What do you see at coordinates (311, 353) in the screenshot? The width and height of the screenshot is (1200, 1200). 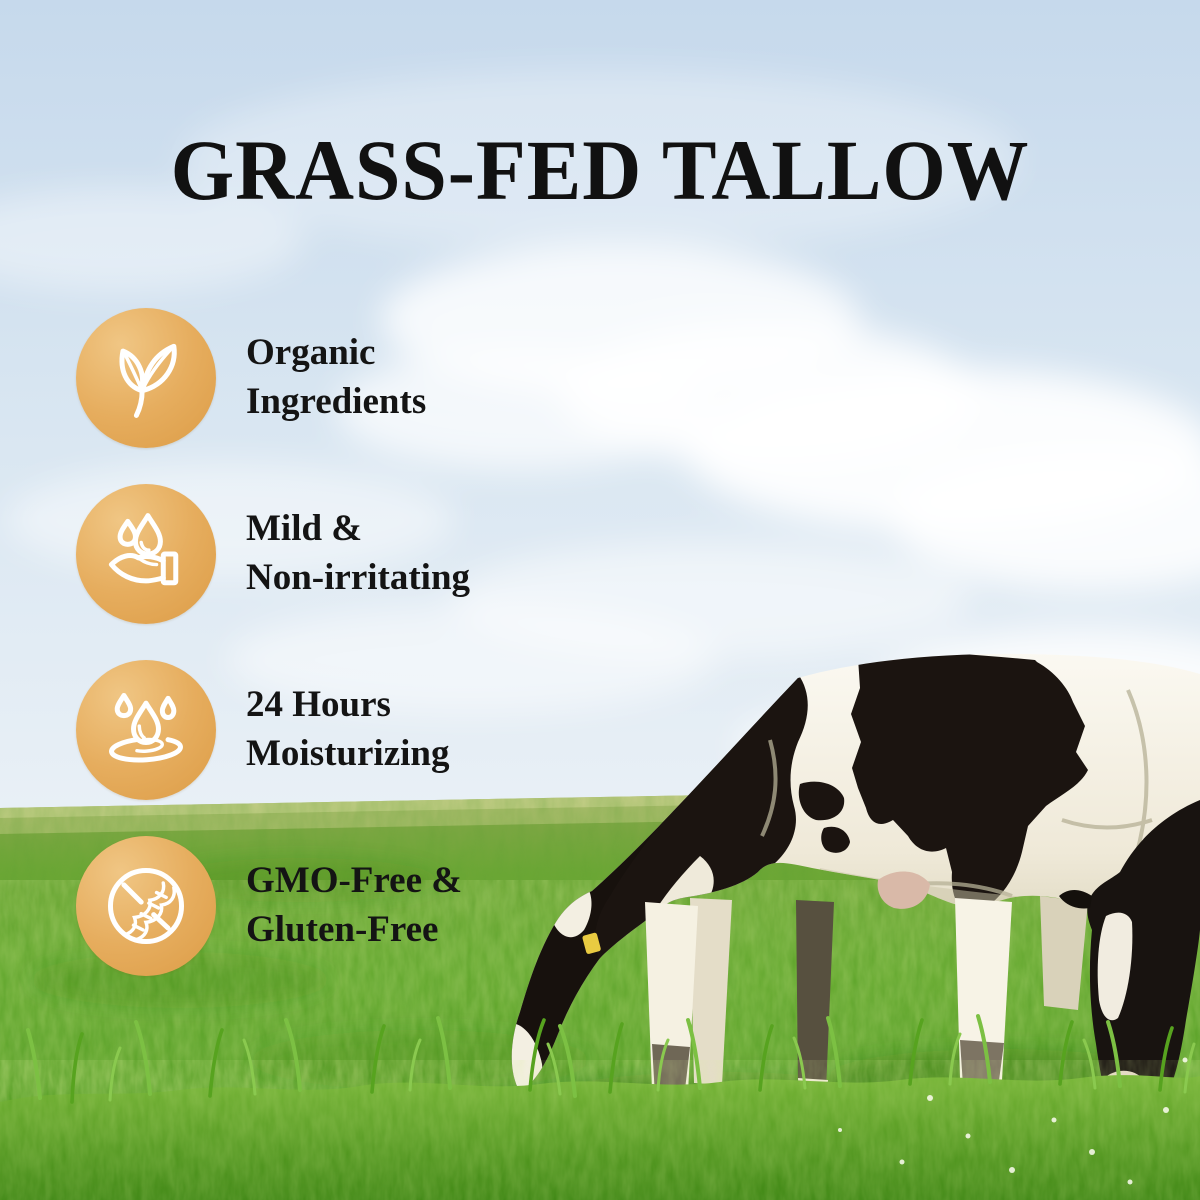 I see `feature-label-line: Organic` at bounding box center [311, 353].